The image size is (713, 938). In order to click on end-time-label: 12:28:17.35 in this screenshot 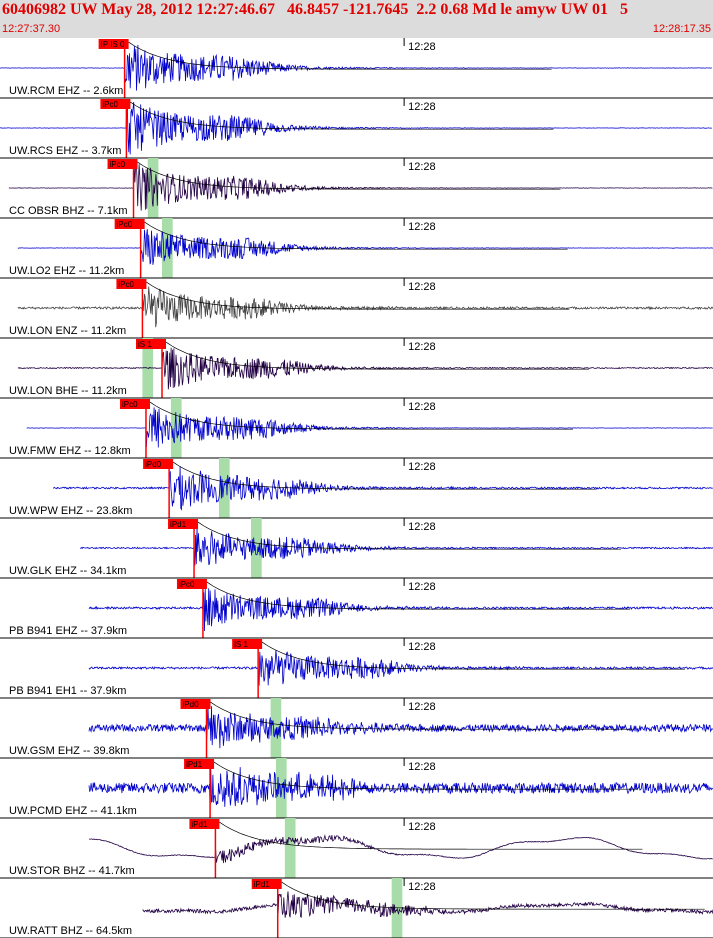, I will do `click(681, 29)`.